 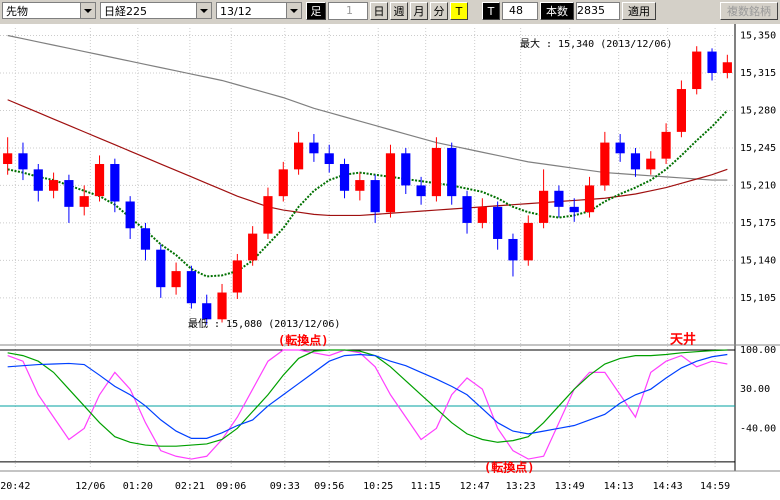 What do you see at coordinates (459, 11) in the screenshot?
I see `tick-button: T` at bounding box center [459, 11].